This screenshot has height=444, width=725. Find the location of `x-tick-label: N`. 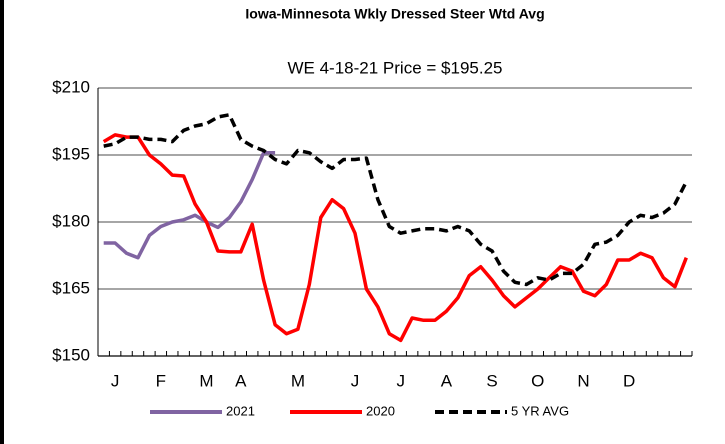

x-tick-label: N is located at coordinates (583, 380).